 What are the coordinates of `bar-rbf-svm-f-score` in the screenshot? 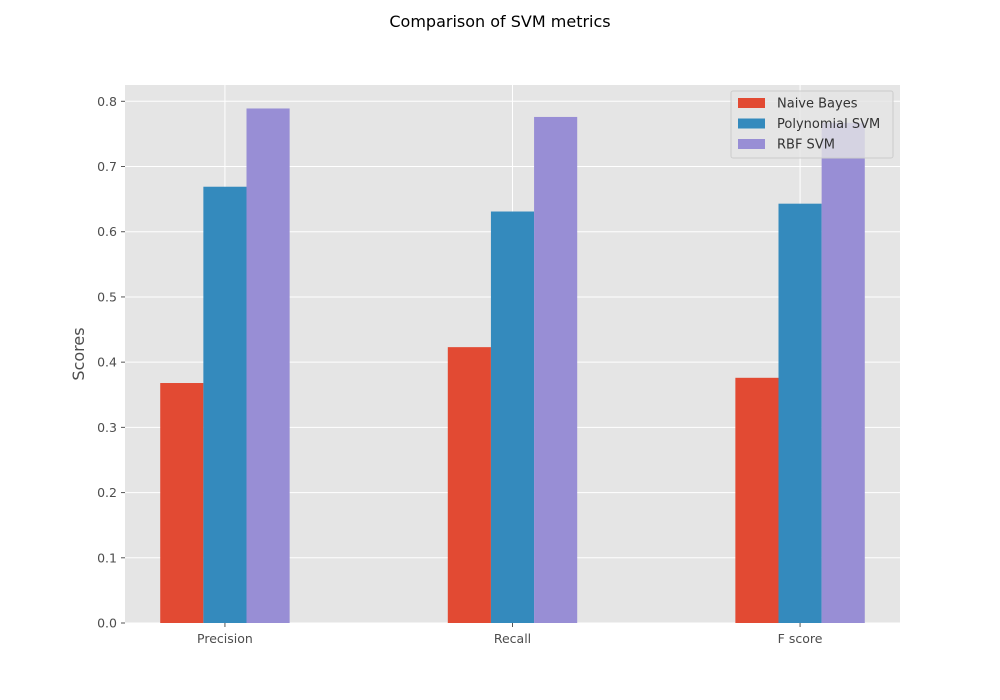 It's located at (843, 372).